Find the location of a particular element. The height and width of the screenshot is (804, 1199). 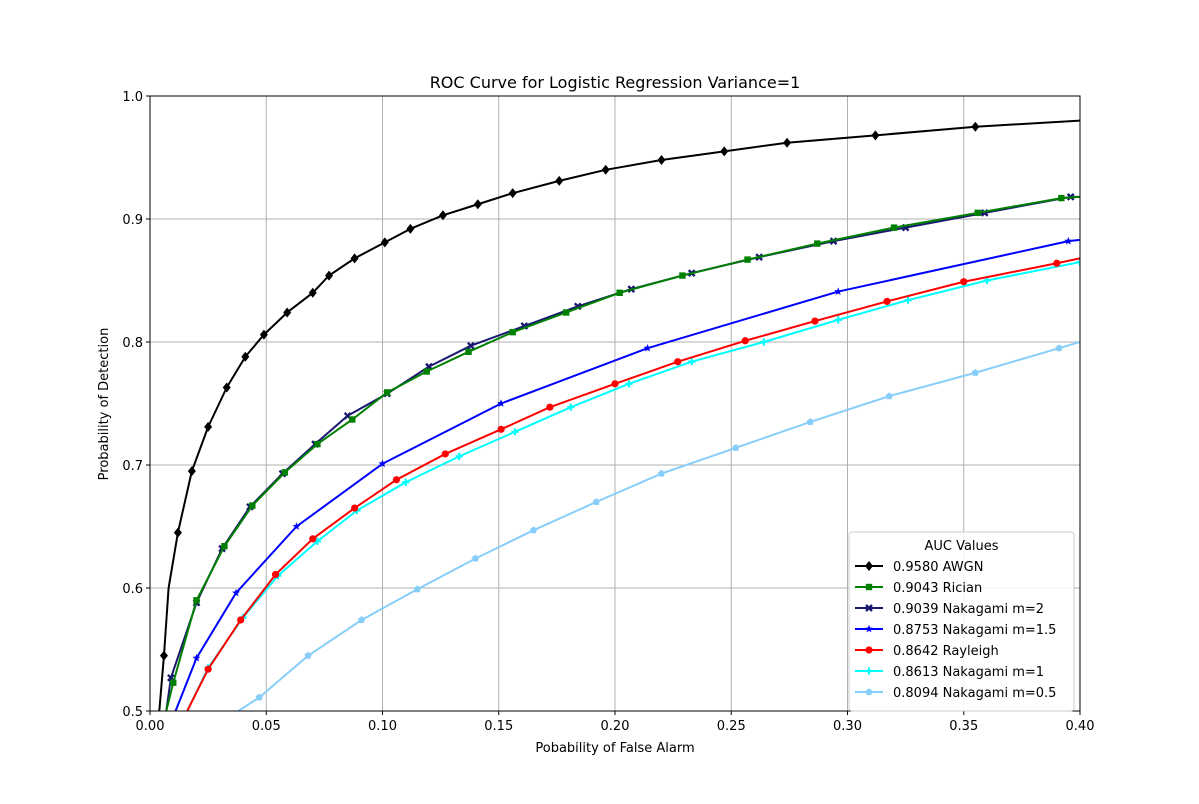

legend-label-0-9580-awgn: 0.9580 AWGN is located at coordinates (938, 567).